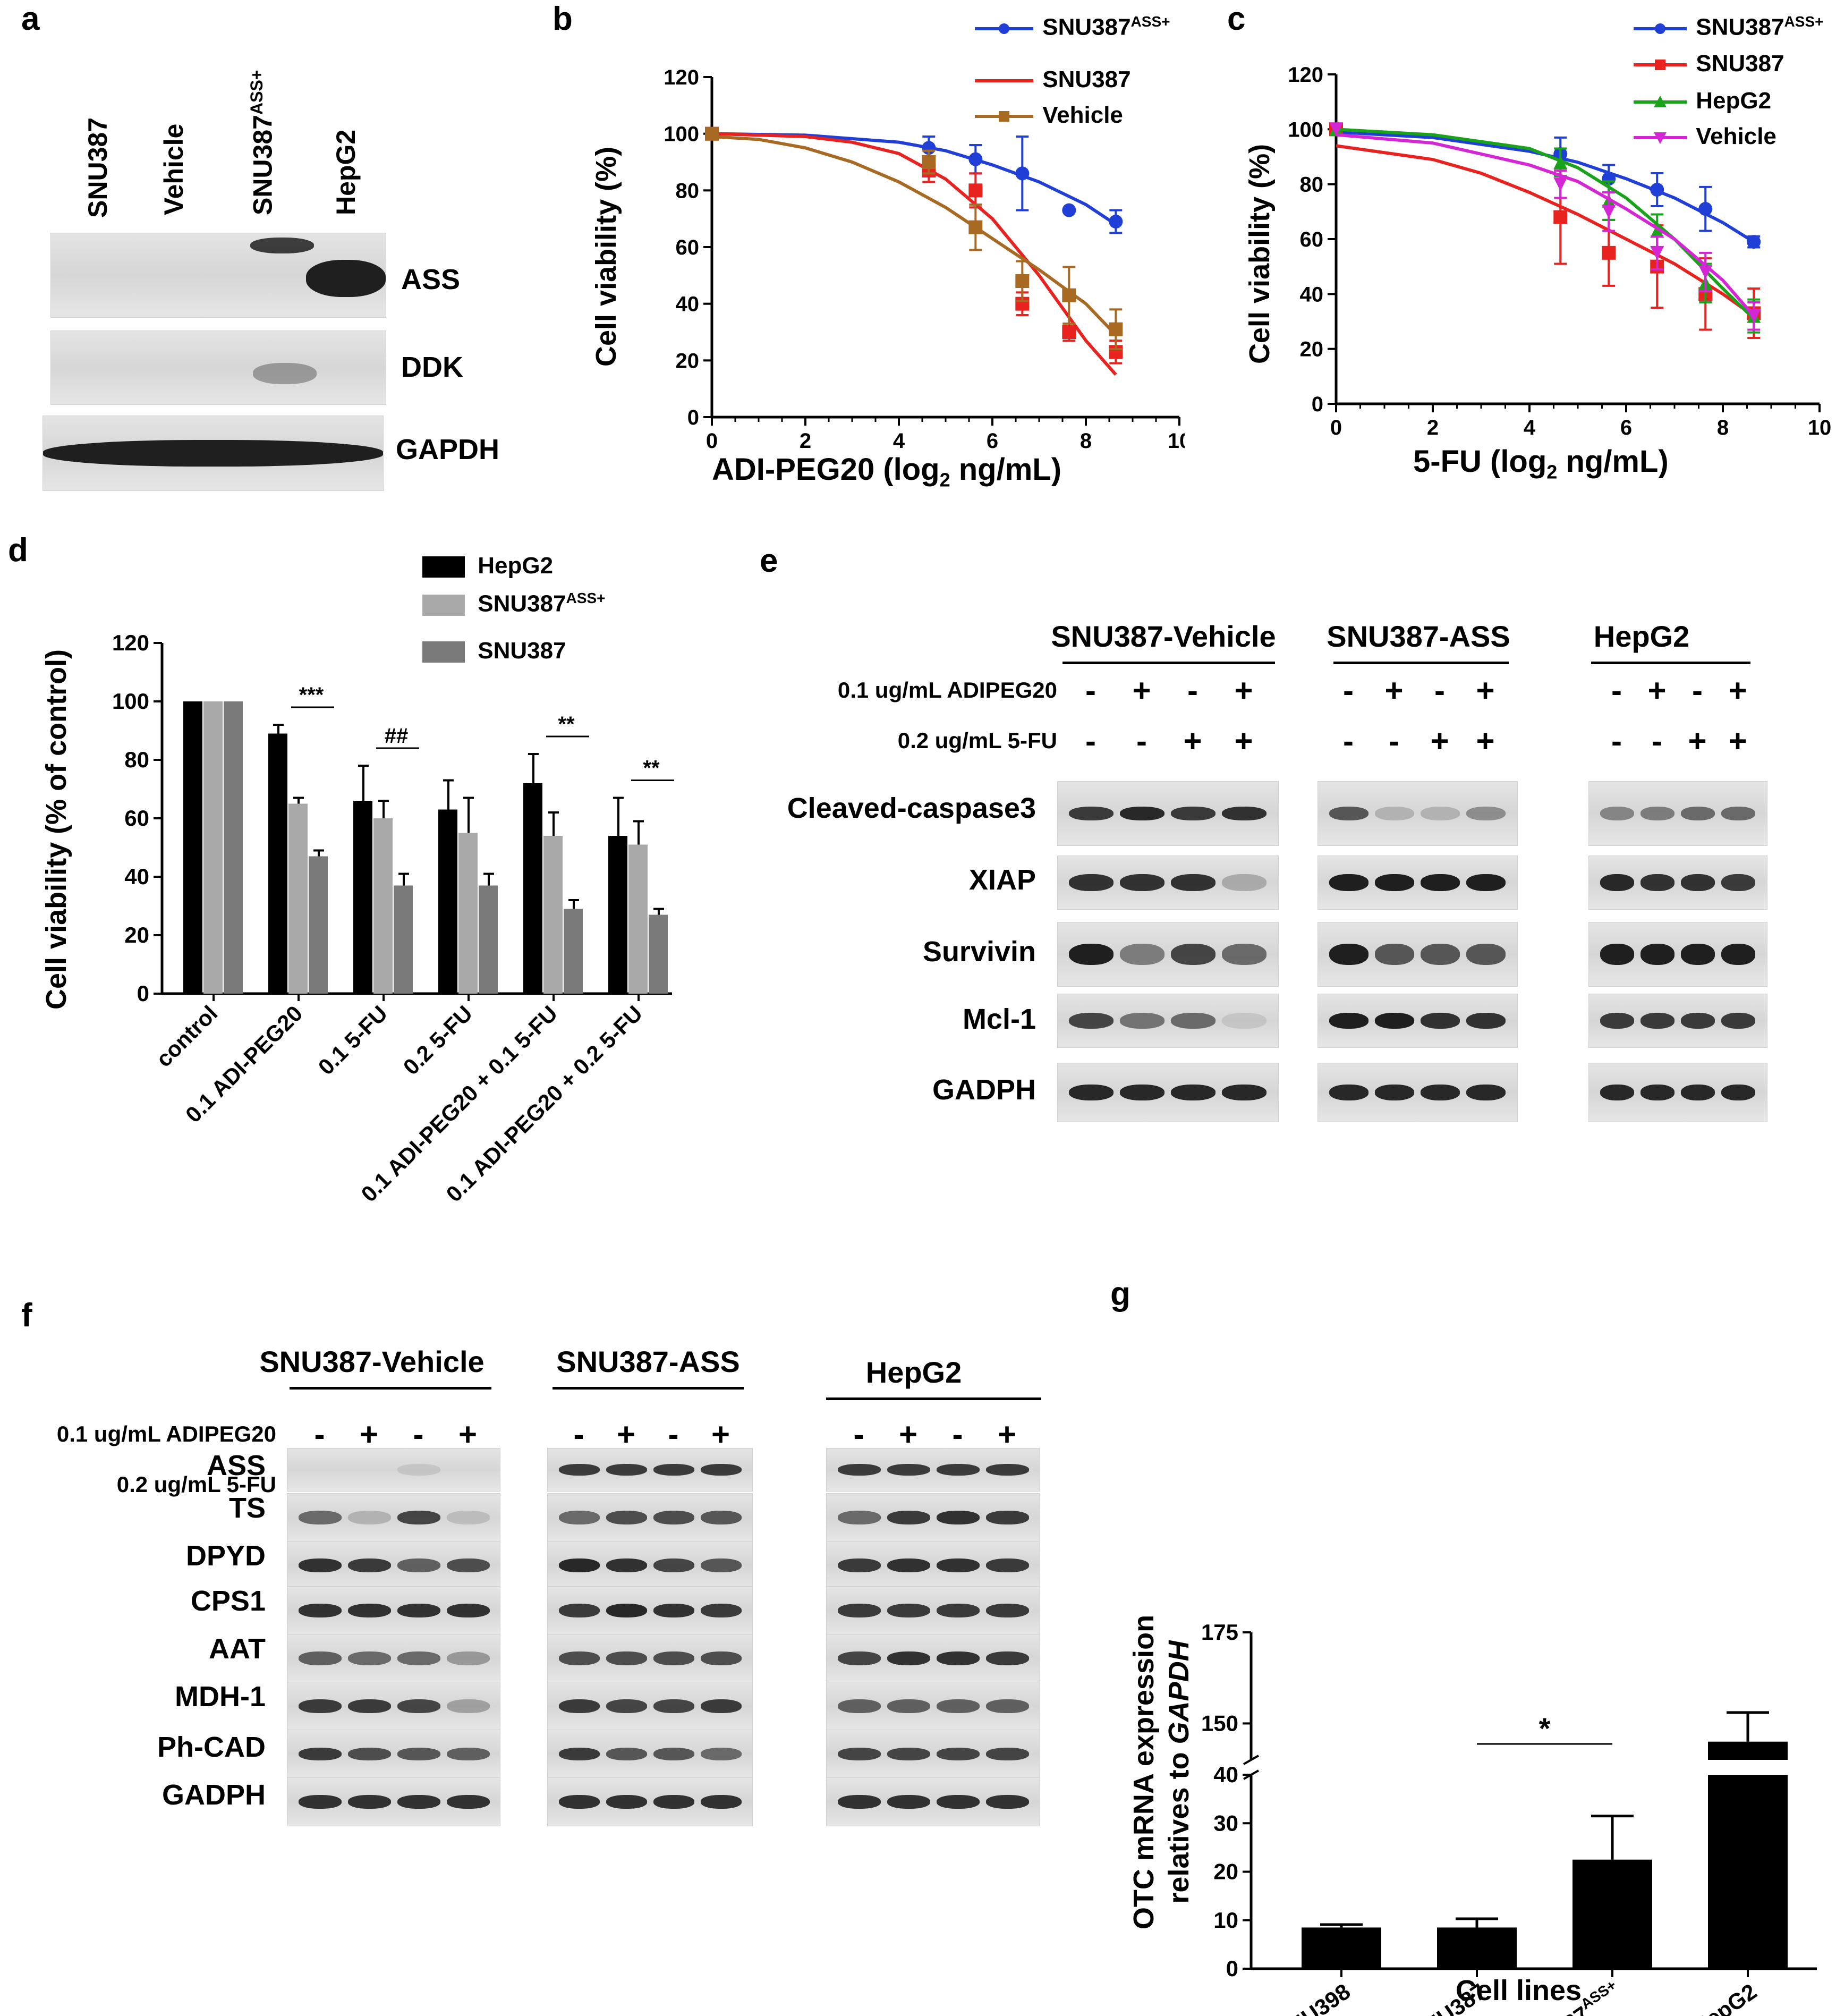  I want to click on significance-marker: ##, so click(397, 736).